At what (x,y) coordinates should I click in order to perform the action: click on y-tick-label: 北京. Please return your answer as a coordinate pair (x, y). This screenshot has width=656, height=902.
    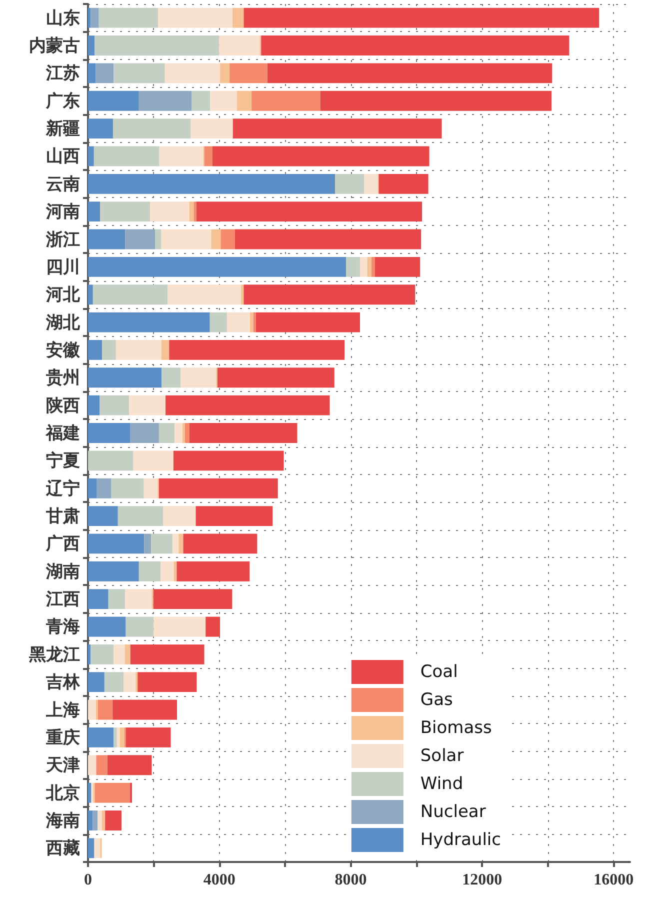
    Looking at the image, I should click on (62, 792).